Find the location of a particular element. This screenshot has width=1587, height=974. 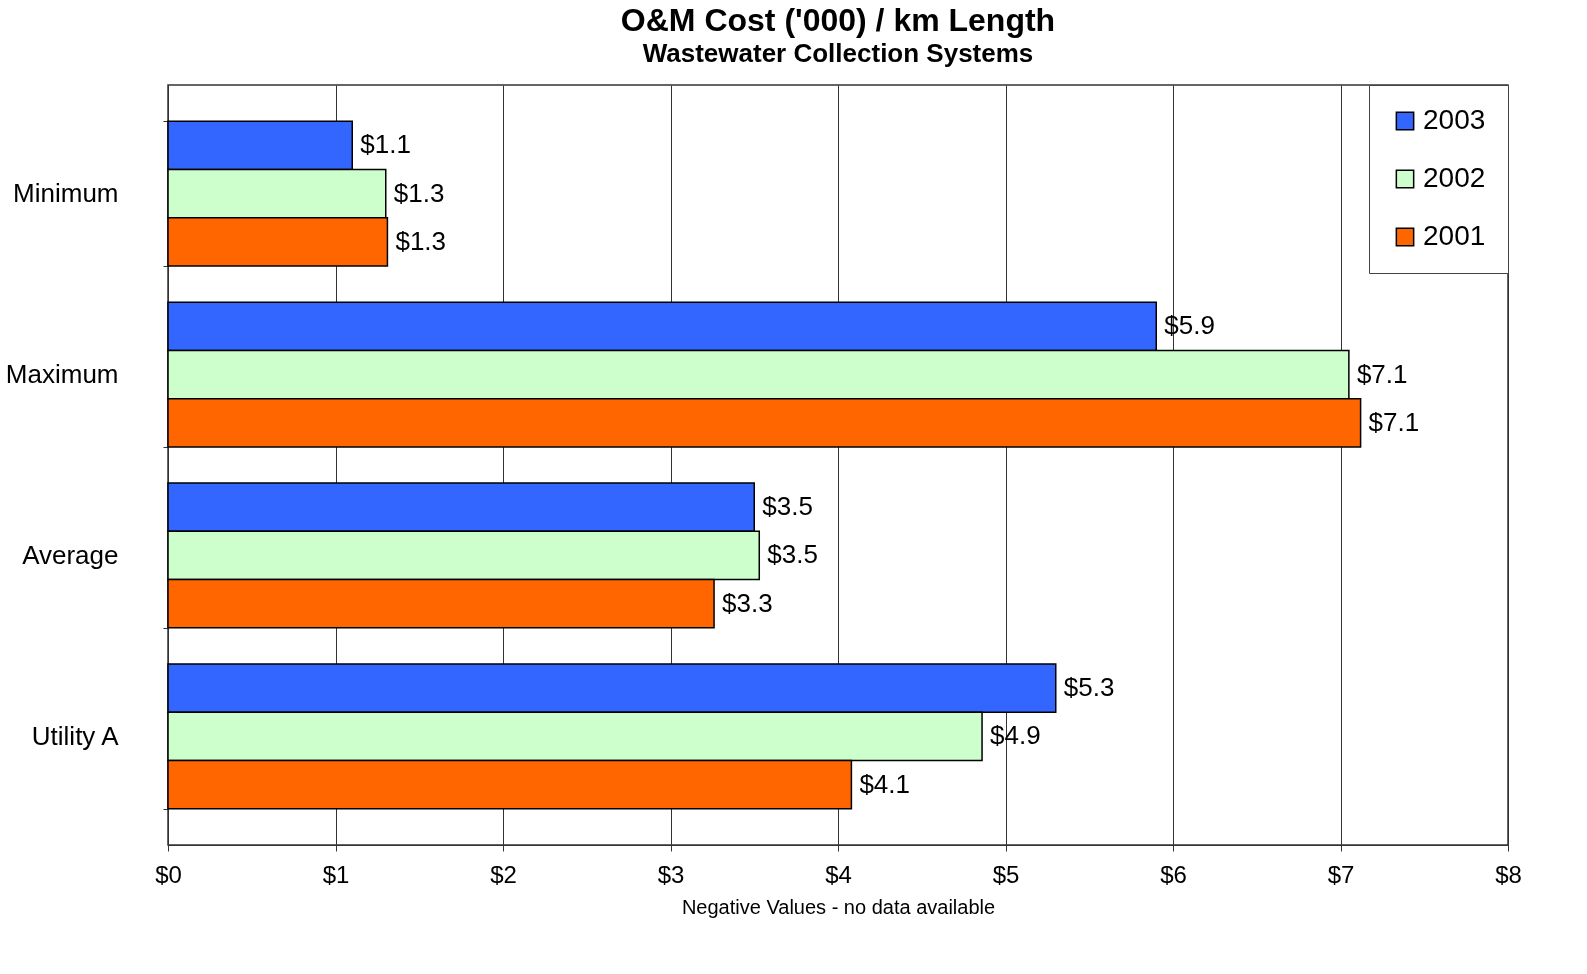

legend-label: 2003 is located at coordinates (1454, 119).